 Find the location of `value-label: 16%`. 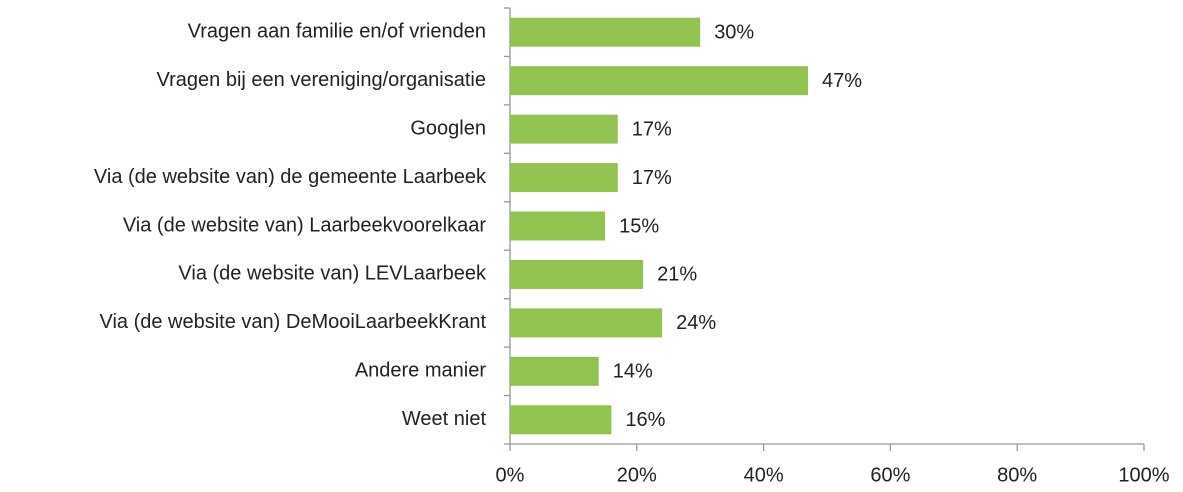

value-label: 16% is located at coordinates (645, 420).